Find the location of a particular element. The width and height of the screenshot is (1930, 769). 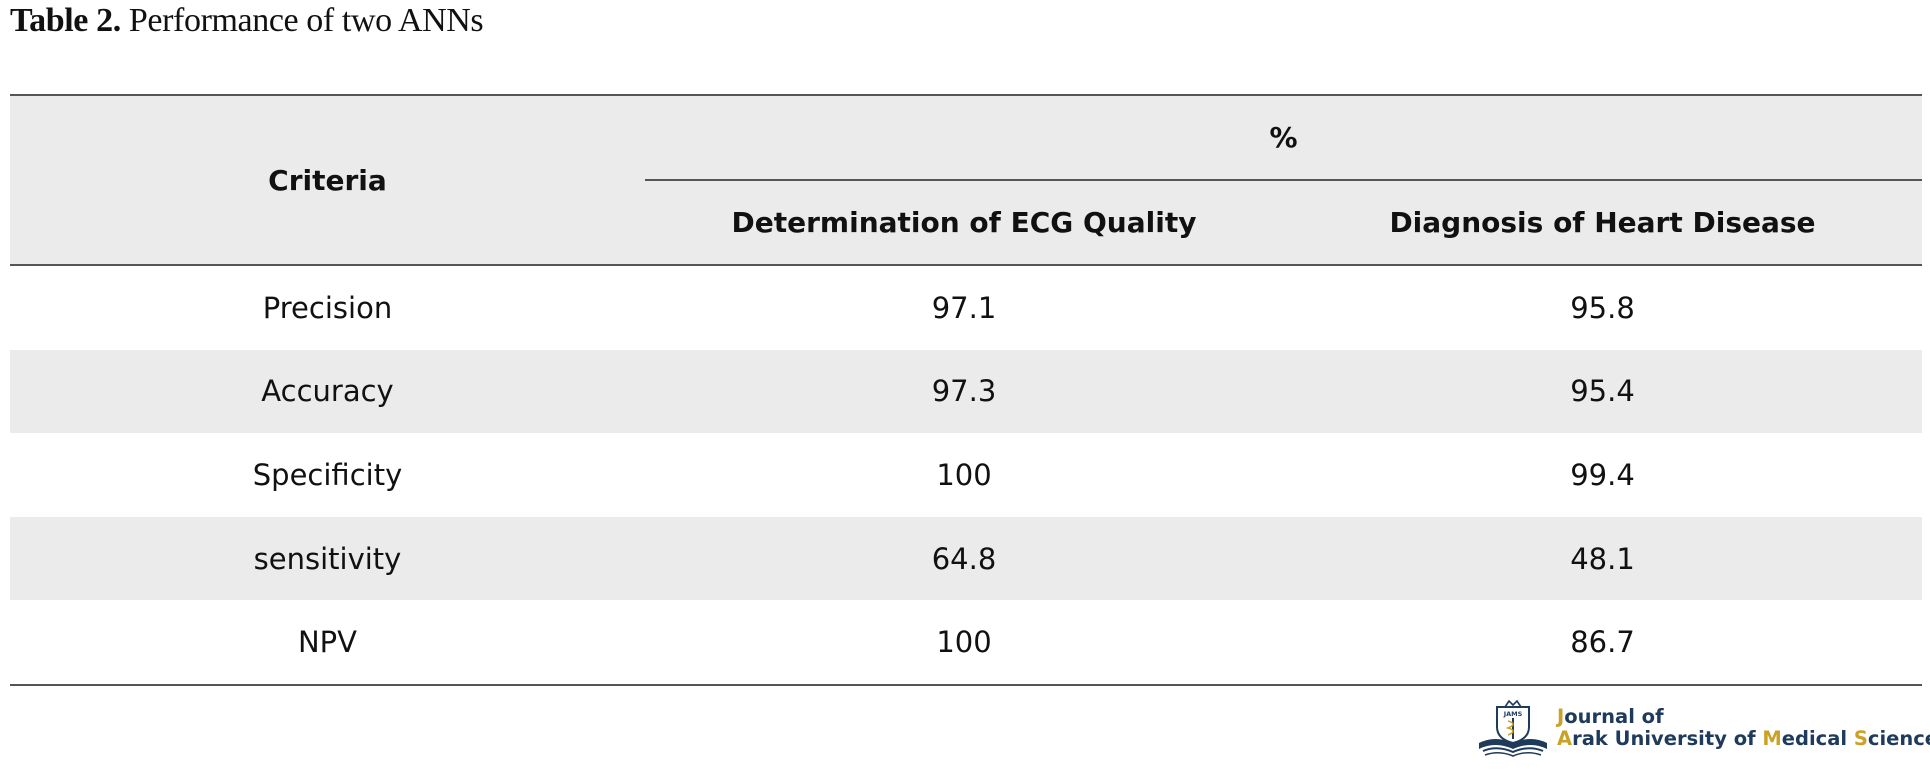

heart-disease-cell: 95.8 is located at coordinates (1602, 307).